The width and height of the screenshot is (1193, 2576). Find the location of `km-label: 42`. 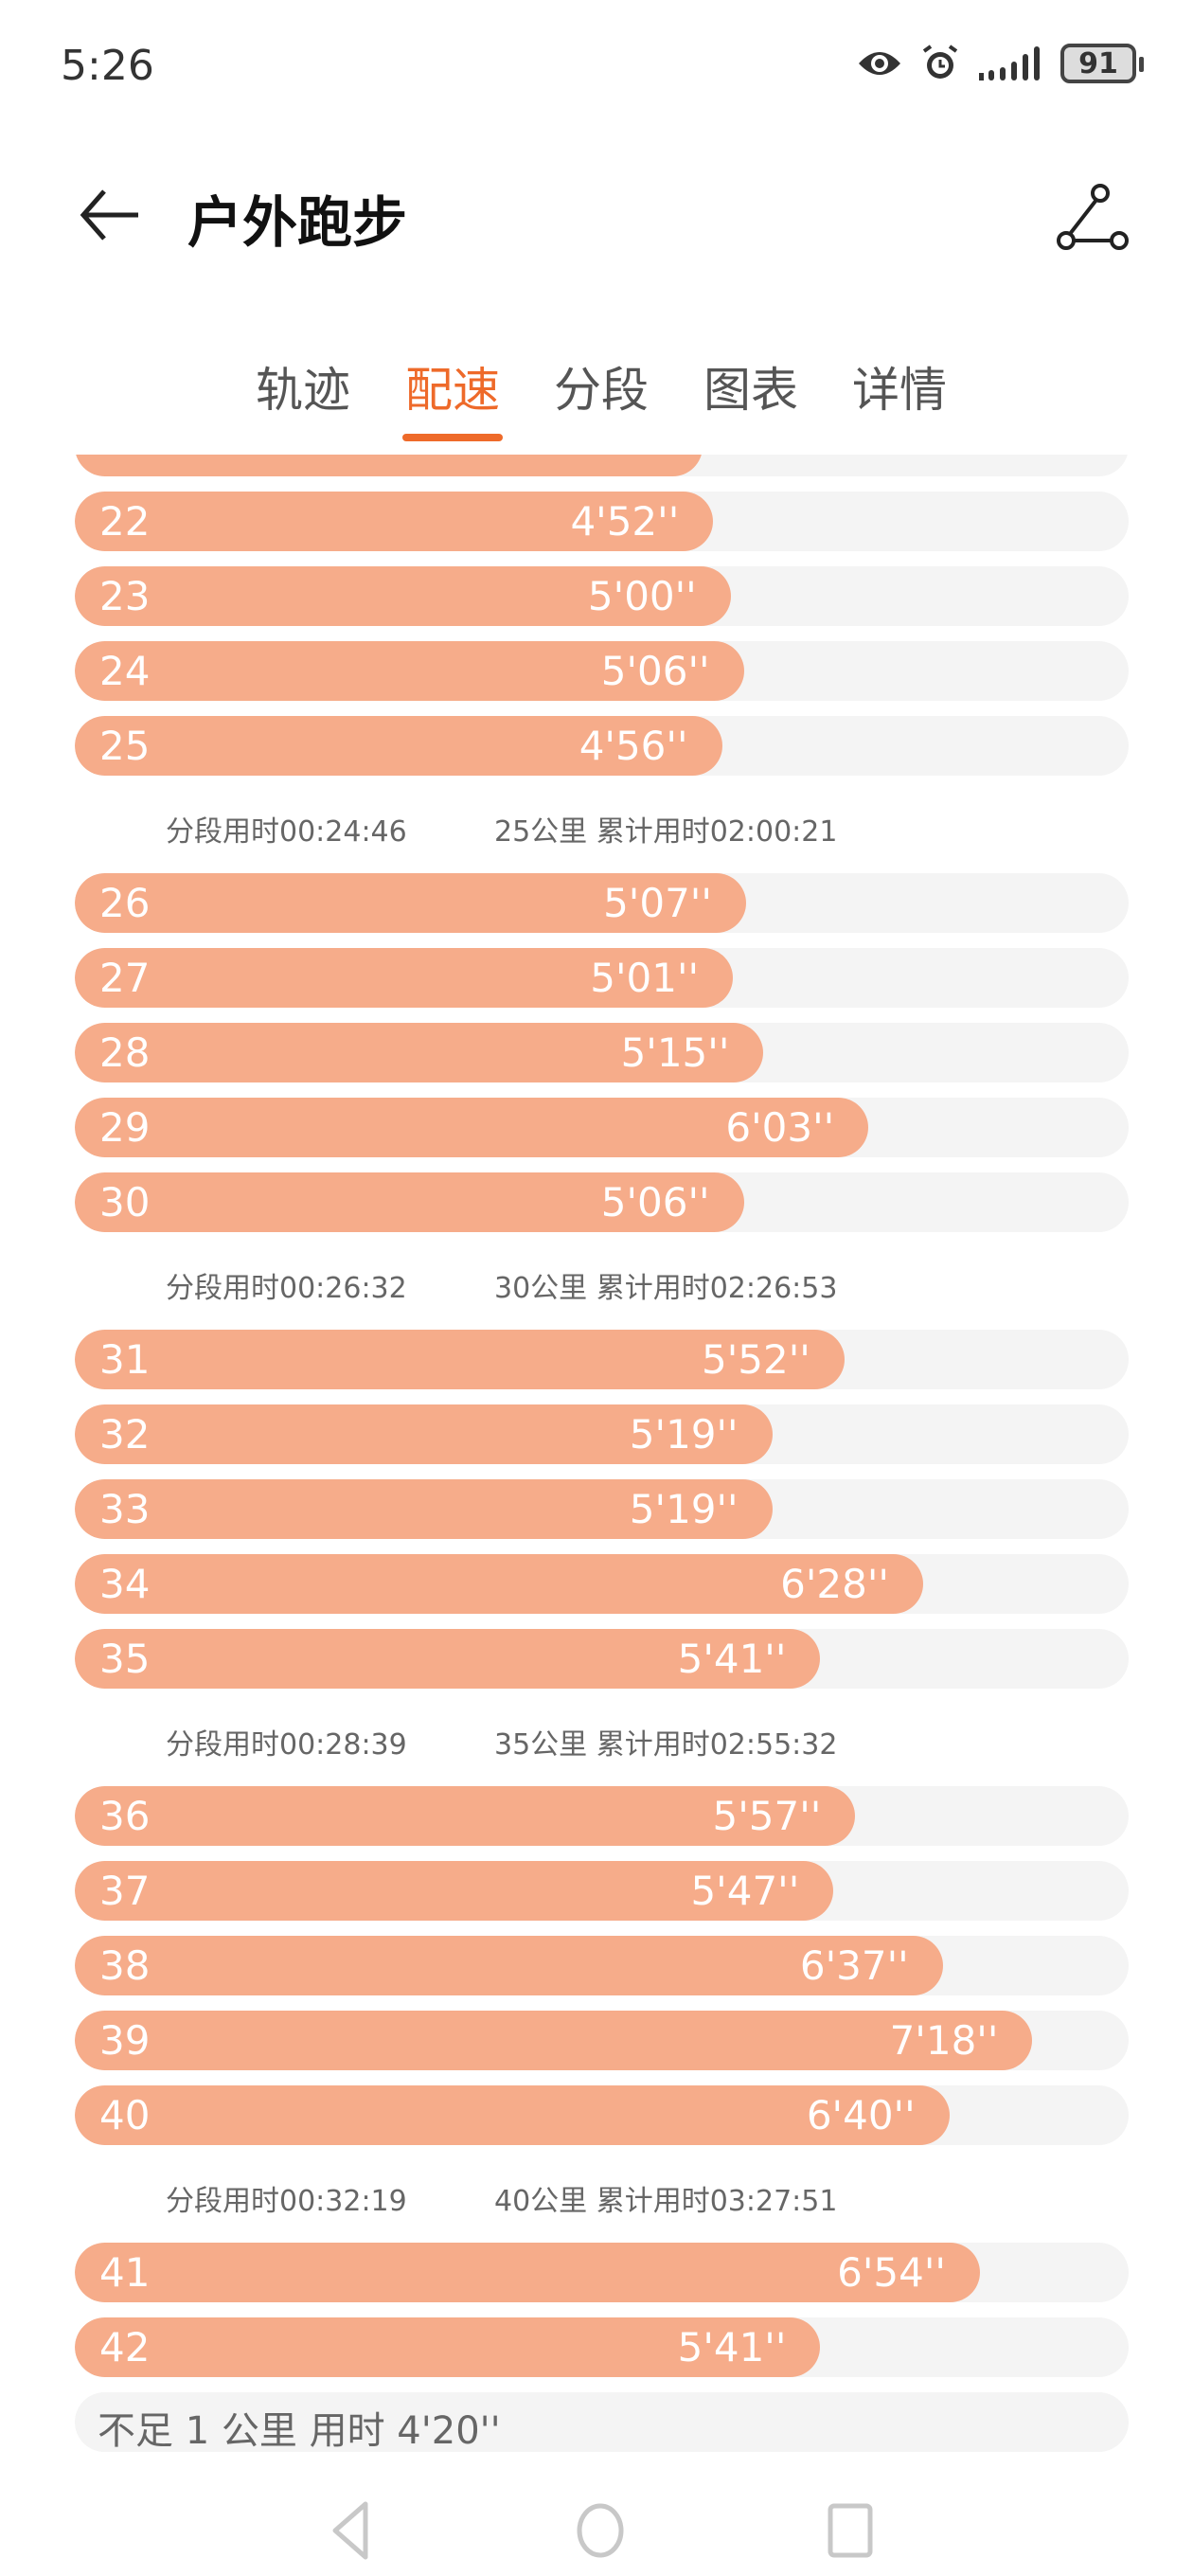

km-label: 42 is located at coordinates (125, 2347).